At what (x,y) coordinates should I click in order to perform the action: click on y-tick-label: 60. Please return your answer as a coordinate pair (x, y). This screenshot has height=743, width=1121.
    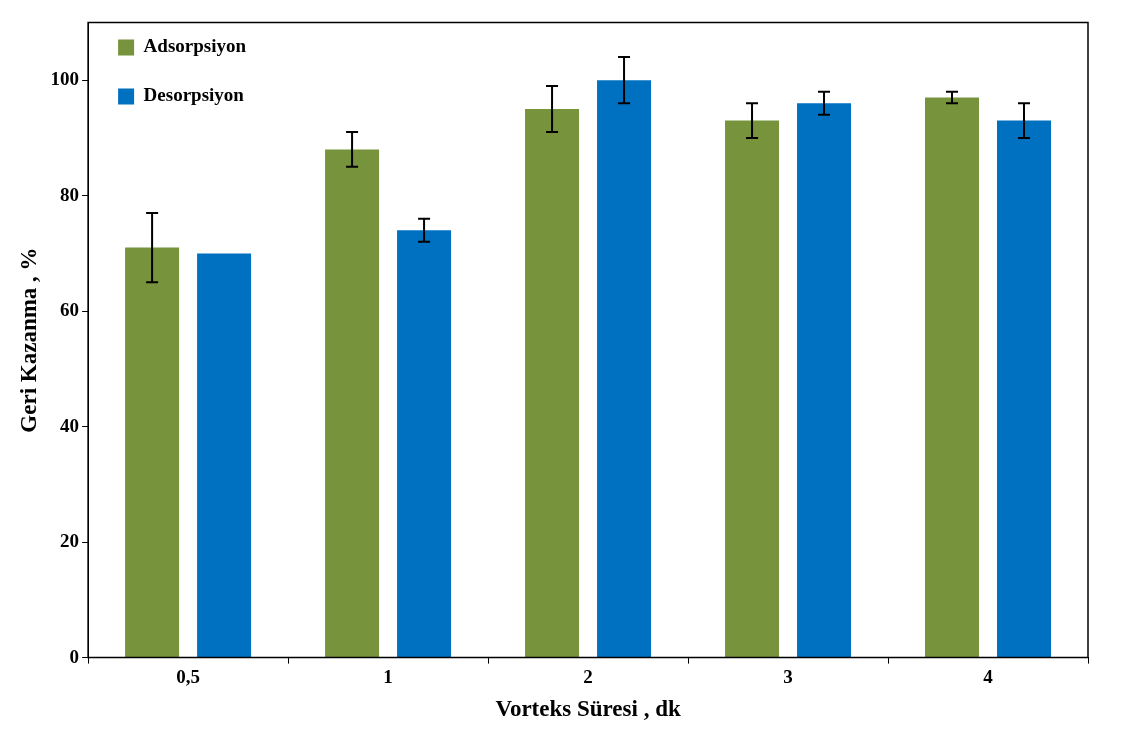
    Looking at the image, I should click on (70, 310).